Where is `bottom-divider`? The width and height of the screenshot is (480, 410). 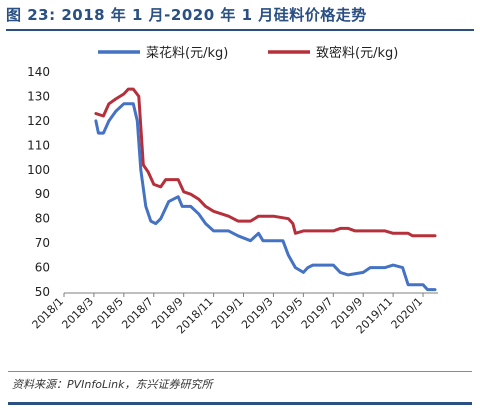
bottom-divider is located at coordinates (240, 403).